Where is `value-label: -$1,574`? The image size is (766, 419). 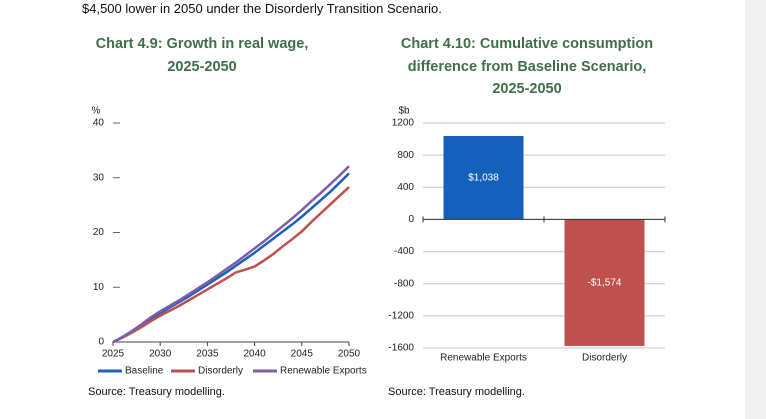 value-label: -$1,574 is located at coordinates (605, 282).